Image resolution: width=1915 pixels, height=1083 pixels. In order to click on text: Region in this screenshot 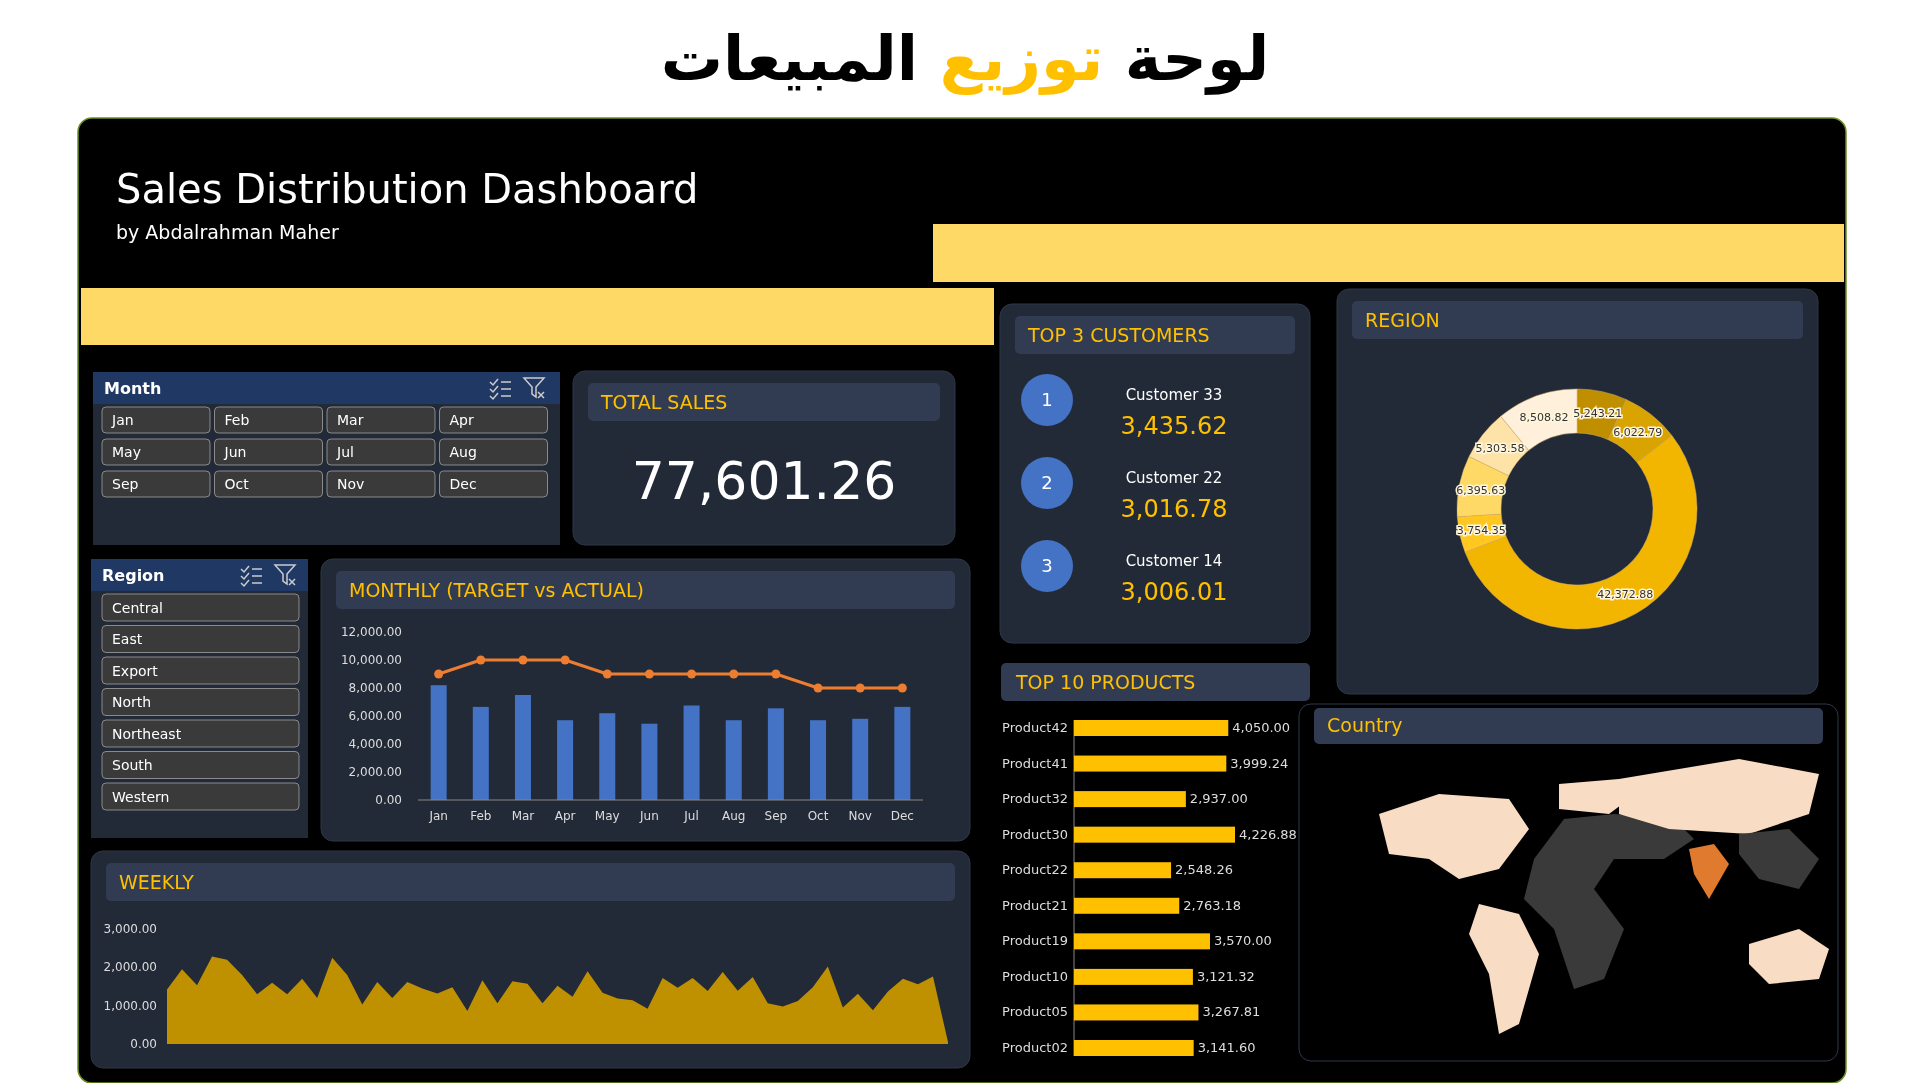, I will do `click(133, 575)`.